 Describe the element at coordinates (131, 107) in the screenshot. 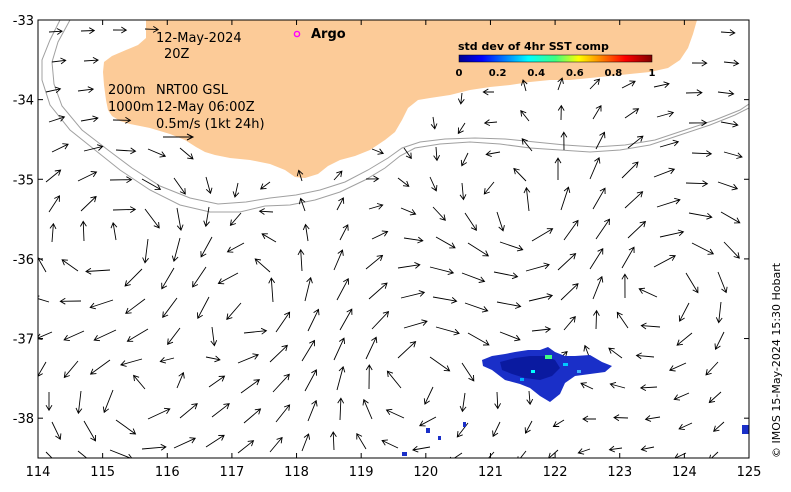

I see `contour-1000m-label: 1000m` at that location.